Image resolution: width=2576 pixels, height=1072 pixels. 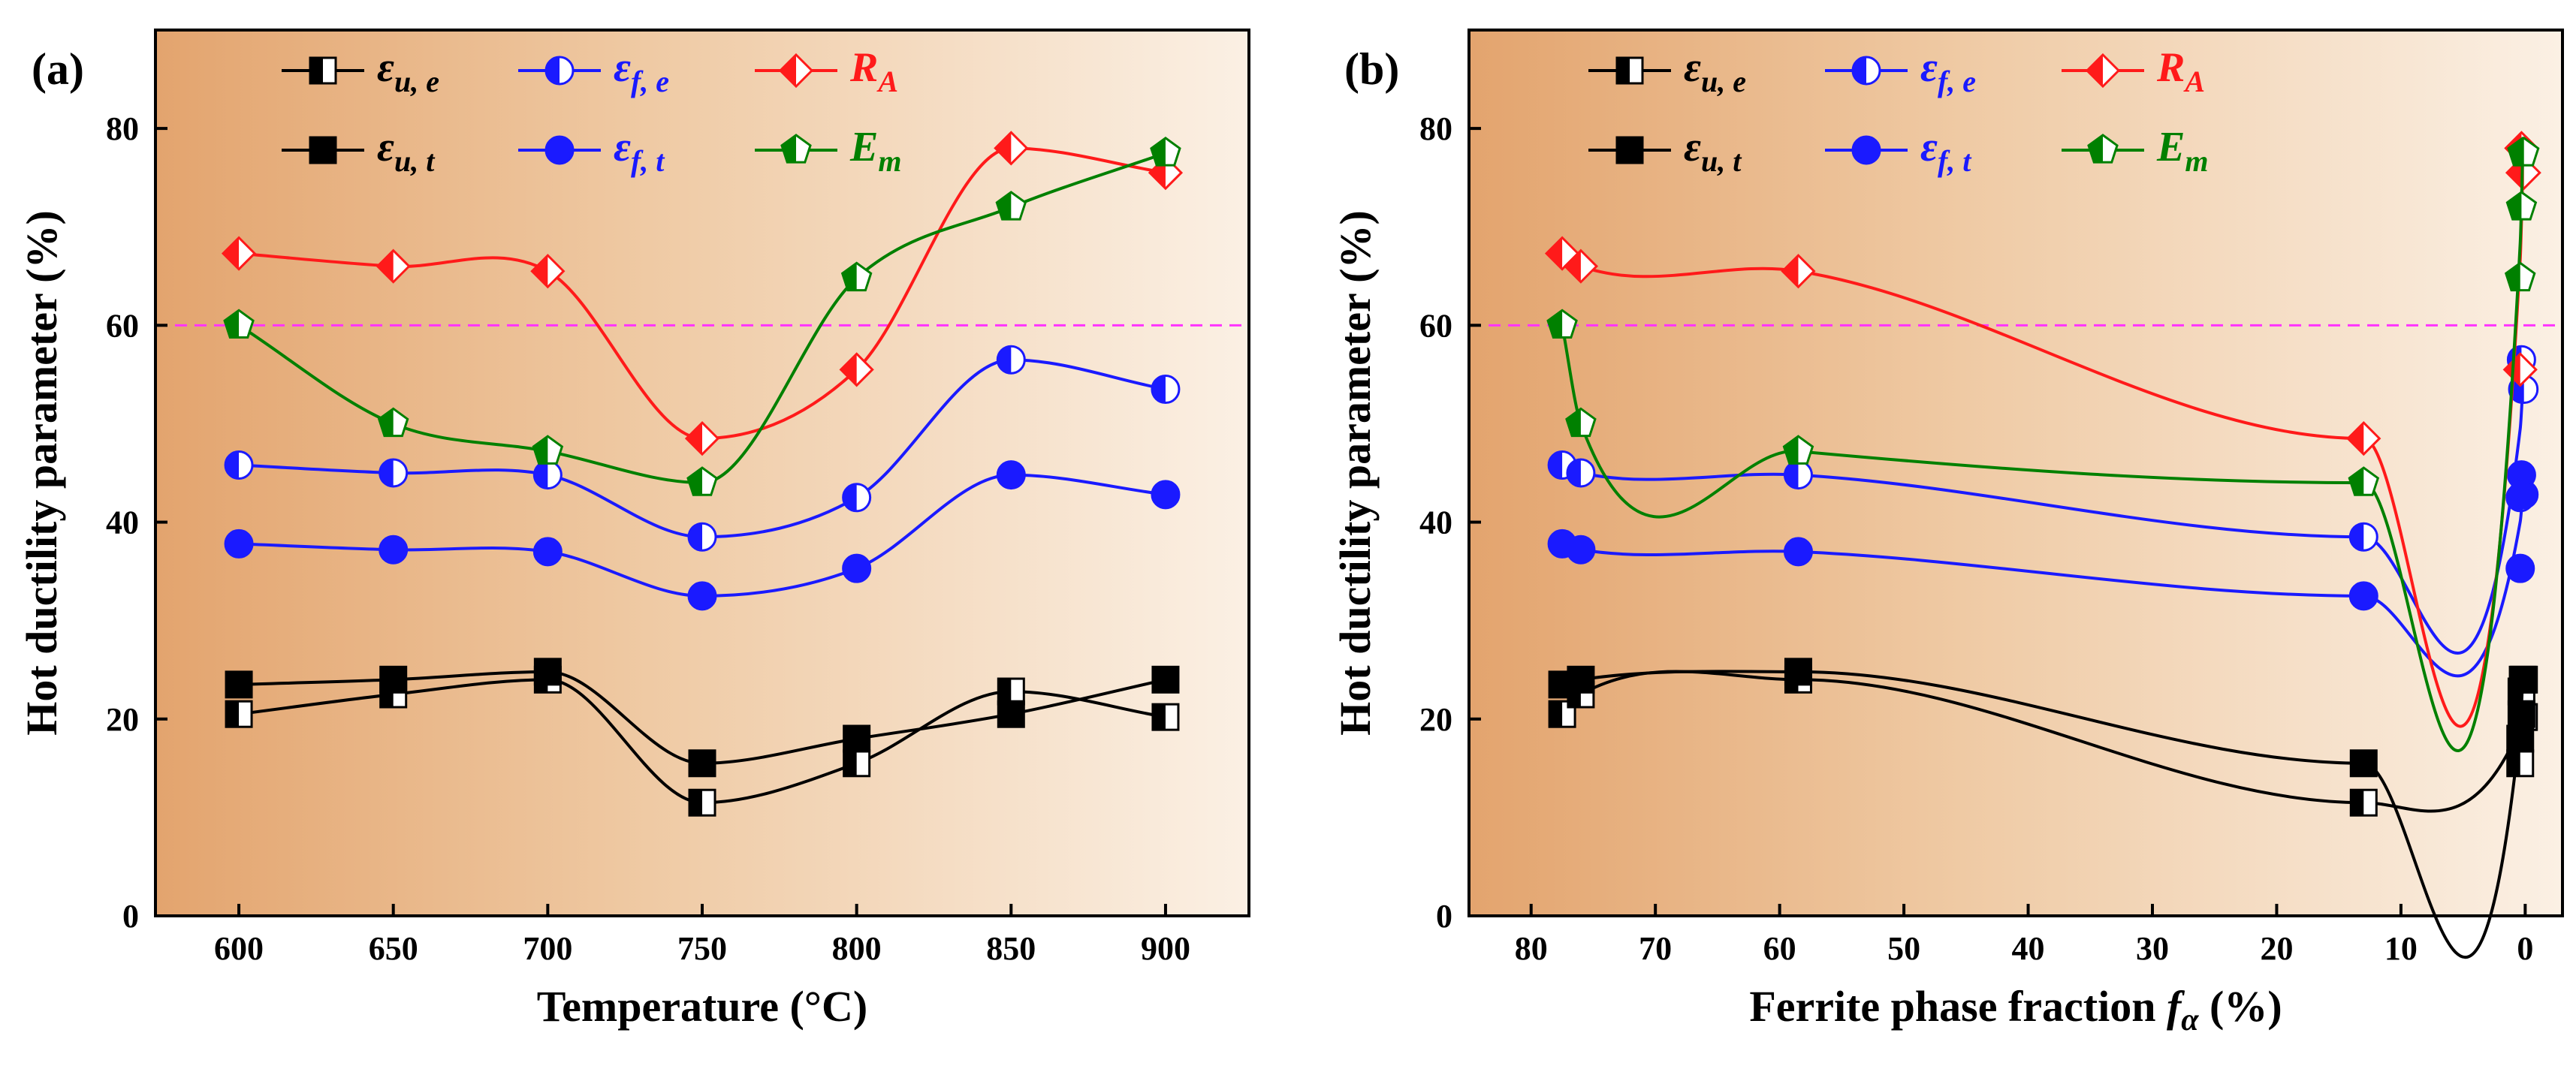 I want to click on legend-label-1-4: RA, so click(x=2180, y=71).